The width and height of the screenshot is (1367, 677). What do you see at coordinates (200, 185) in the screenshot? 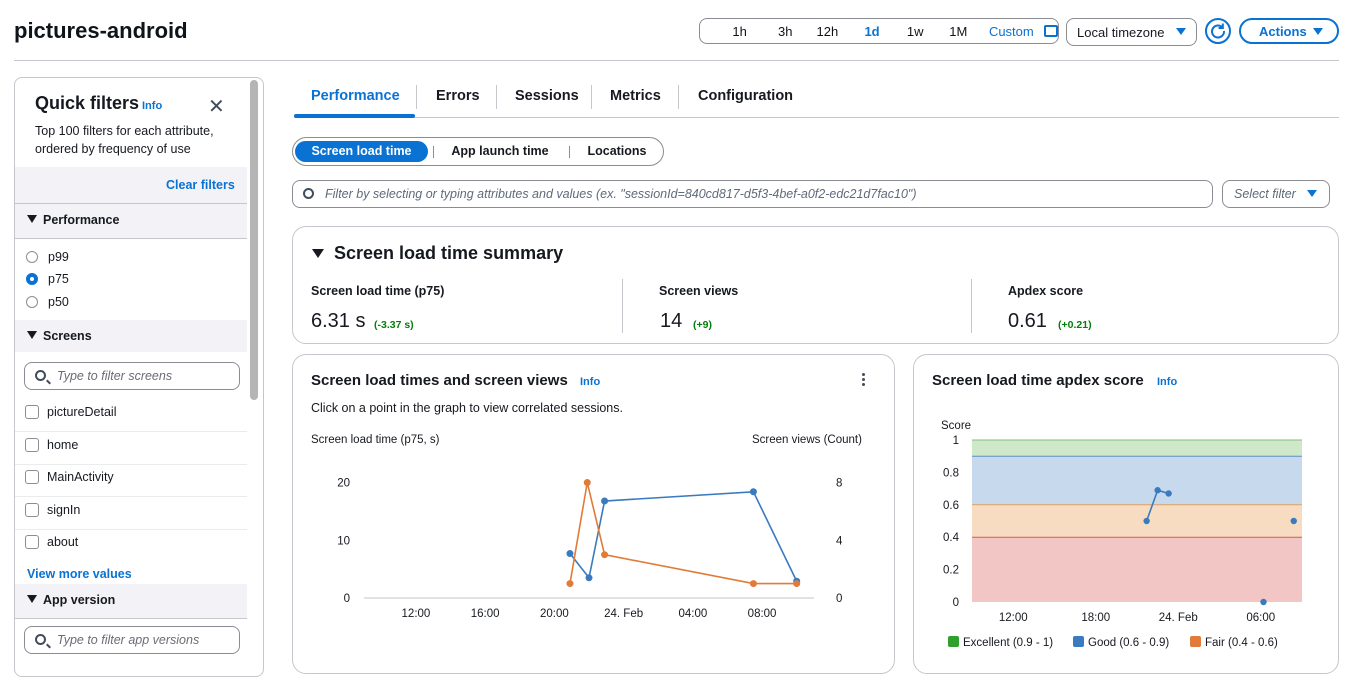
I see `clear-filters-link: Clear filters` at bounding box center [200, 185].